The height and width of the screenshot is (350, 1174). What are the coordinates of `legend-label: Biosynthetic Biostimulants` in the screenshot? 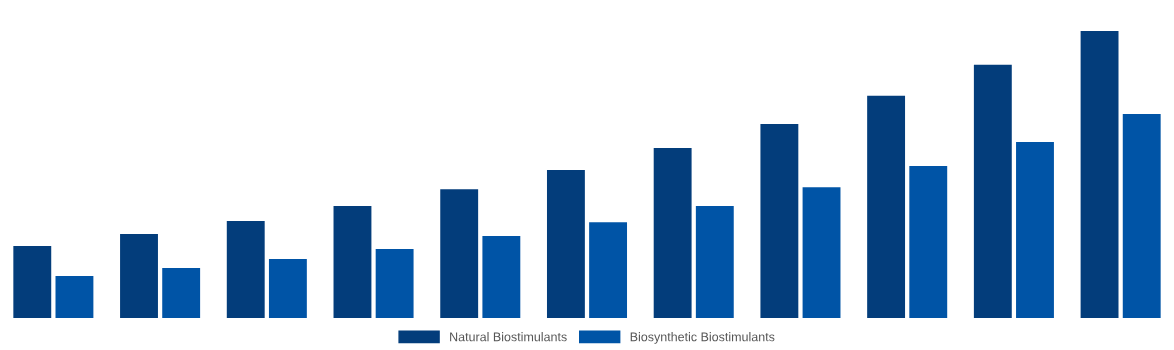 It's located at (702, 338).